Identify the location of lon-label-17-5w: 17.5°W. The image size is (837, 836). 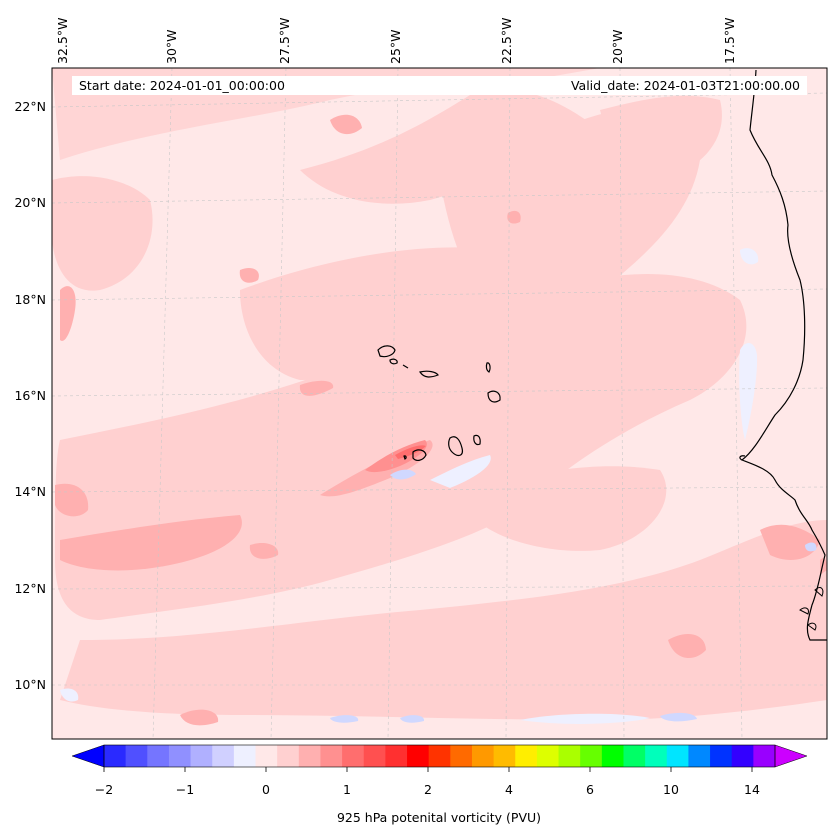
(729, 41).